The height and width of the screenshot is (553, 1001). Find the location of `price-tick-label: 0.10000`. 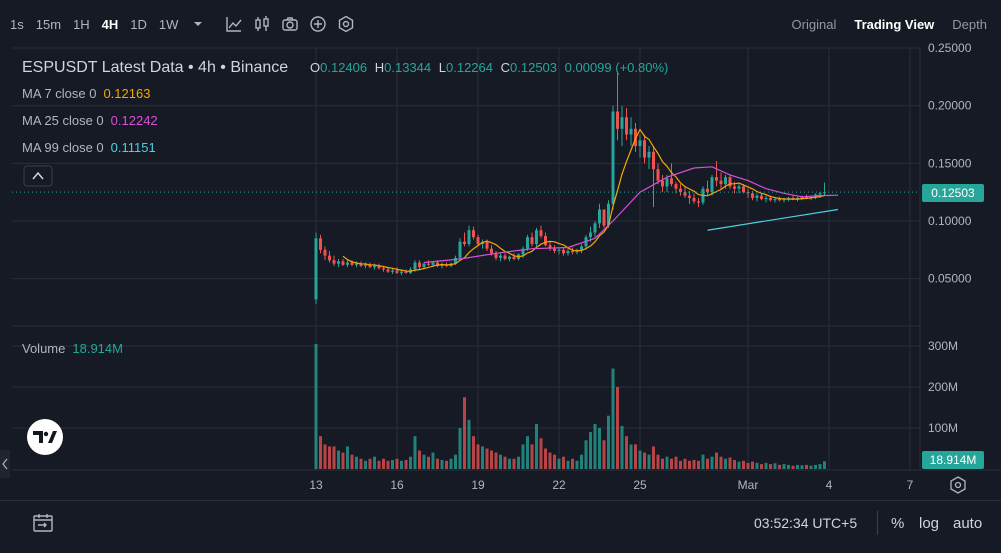

price-tick-label: 0.10000 is located at coordinates (950, 221).